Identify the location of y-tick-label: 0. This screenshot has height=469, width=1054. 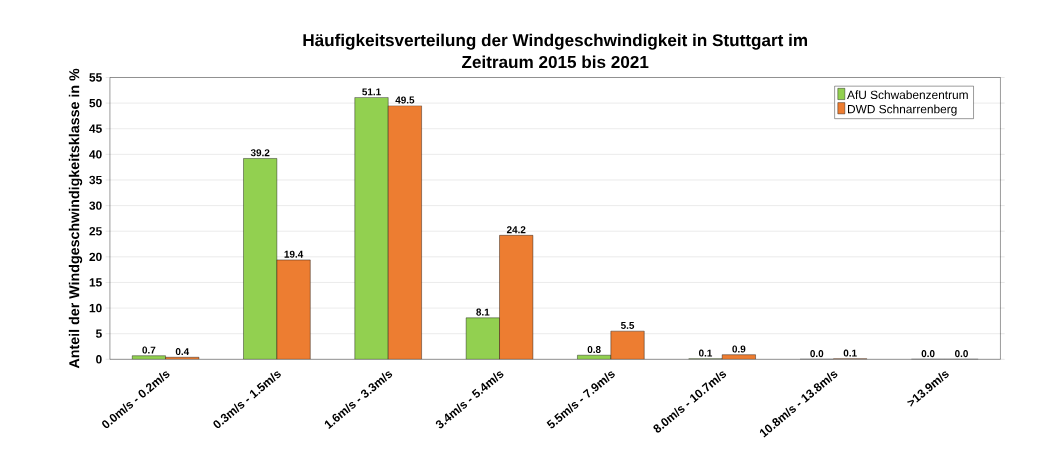
(99, 359).